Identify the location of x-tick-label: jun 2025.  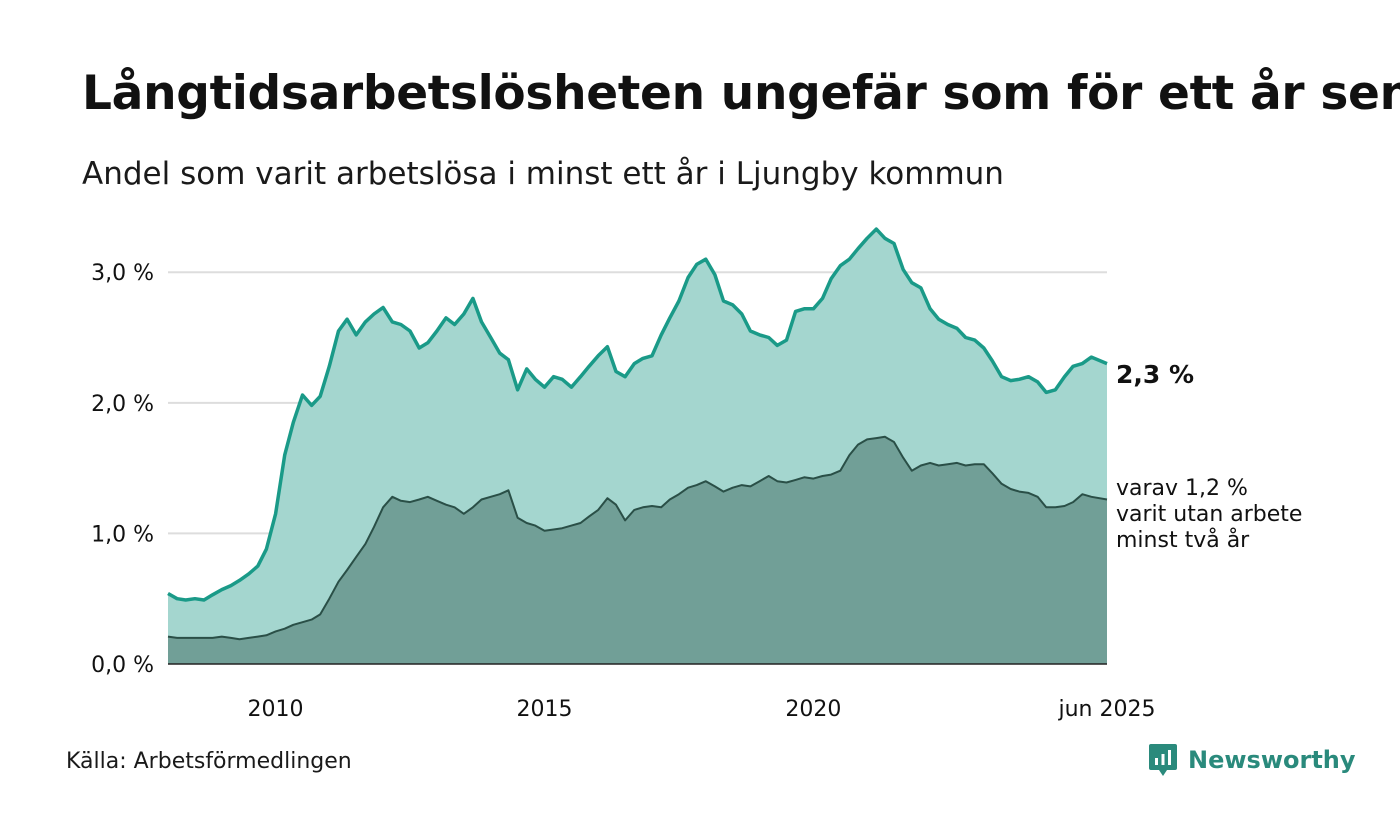
(1107, 709).